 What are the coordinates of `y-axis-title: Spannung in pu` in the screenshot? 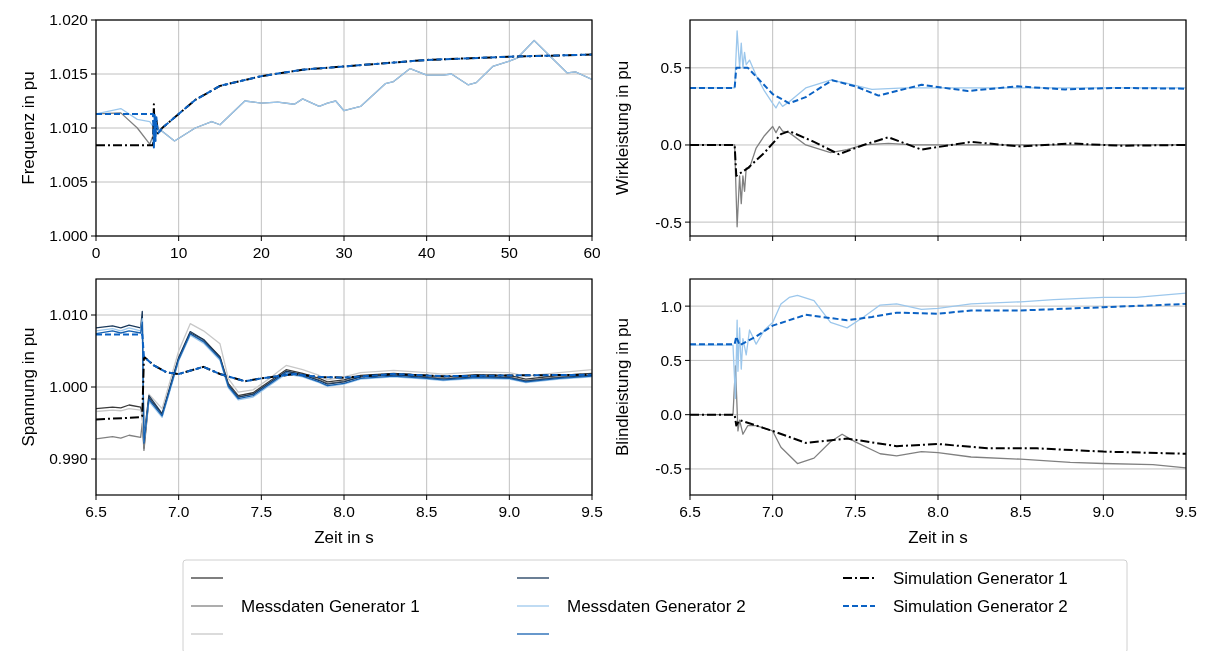 It's located at (28, 387).